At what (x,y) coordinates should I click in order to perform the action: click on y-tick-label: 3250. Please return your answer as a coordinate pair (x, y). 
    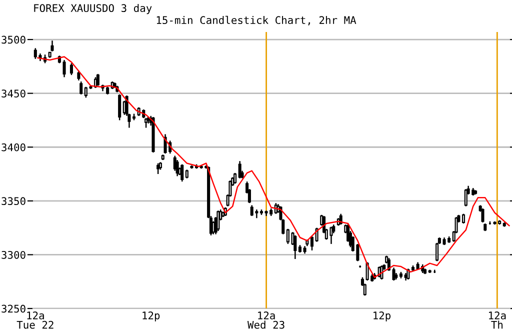
    Looking at the image, I should click on (14, 308).